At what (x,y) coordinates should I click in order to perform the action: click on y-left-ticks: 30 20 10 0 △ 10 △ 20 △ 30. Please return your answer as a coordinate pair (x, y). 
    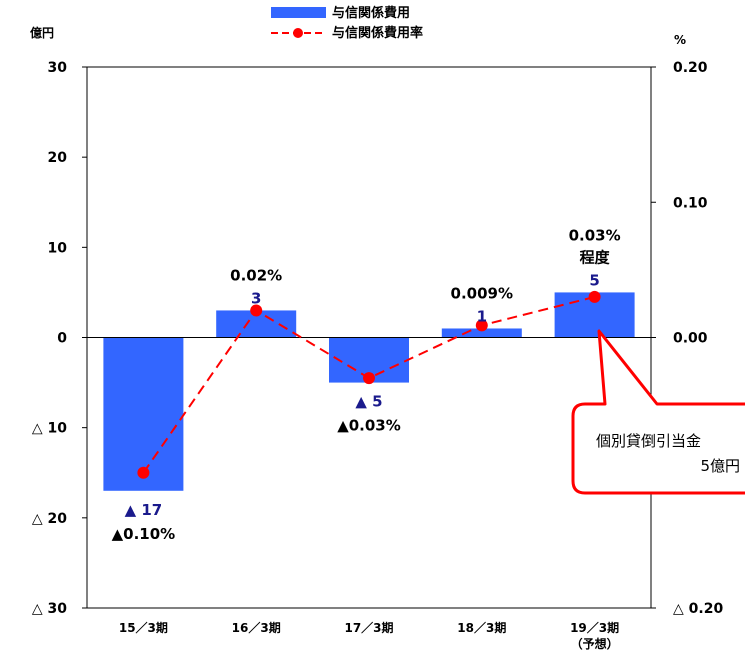
    Looking at the image, I should click on (59, 338).